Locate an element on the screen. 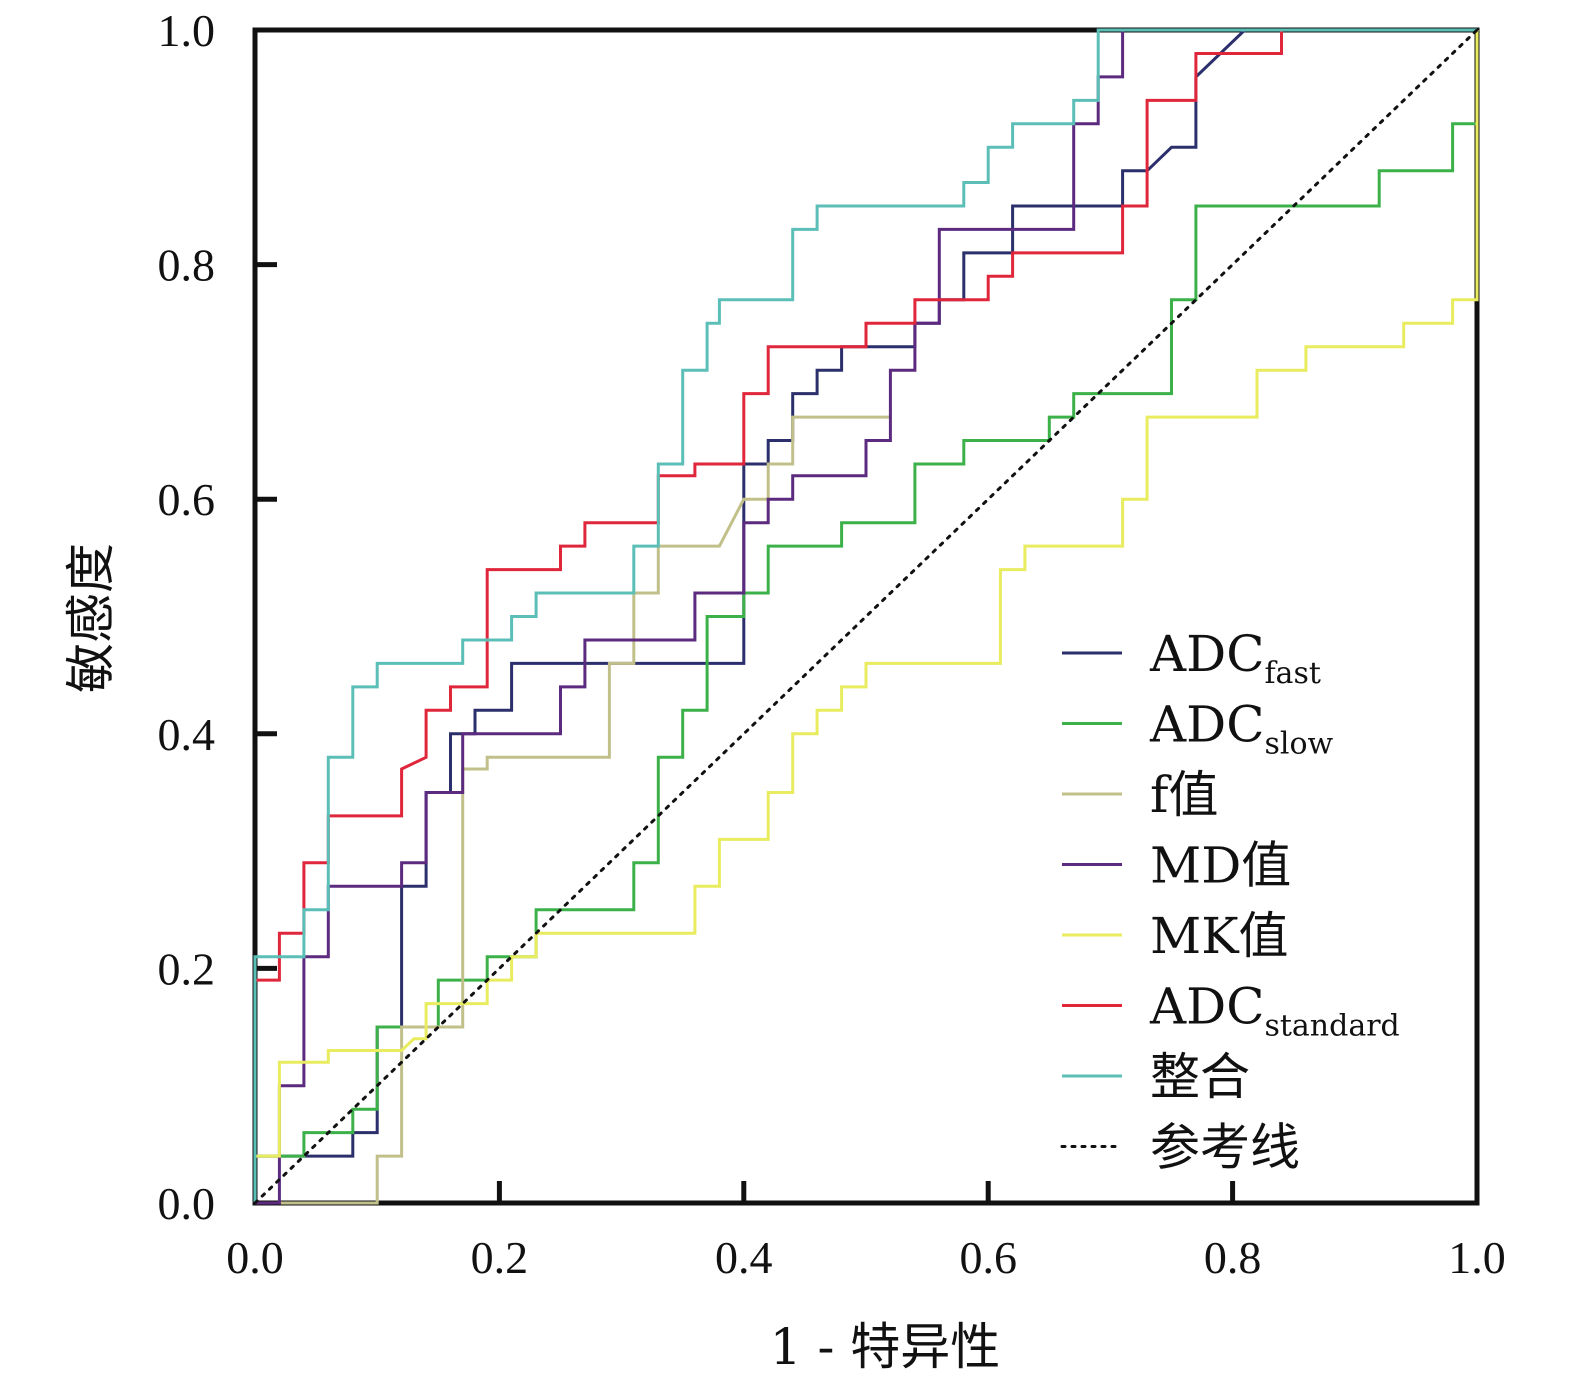 The width and height of the screenshot is (1575, 1388). legend-label-main: 参考线 is located at coordinates (1225, 1148).